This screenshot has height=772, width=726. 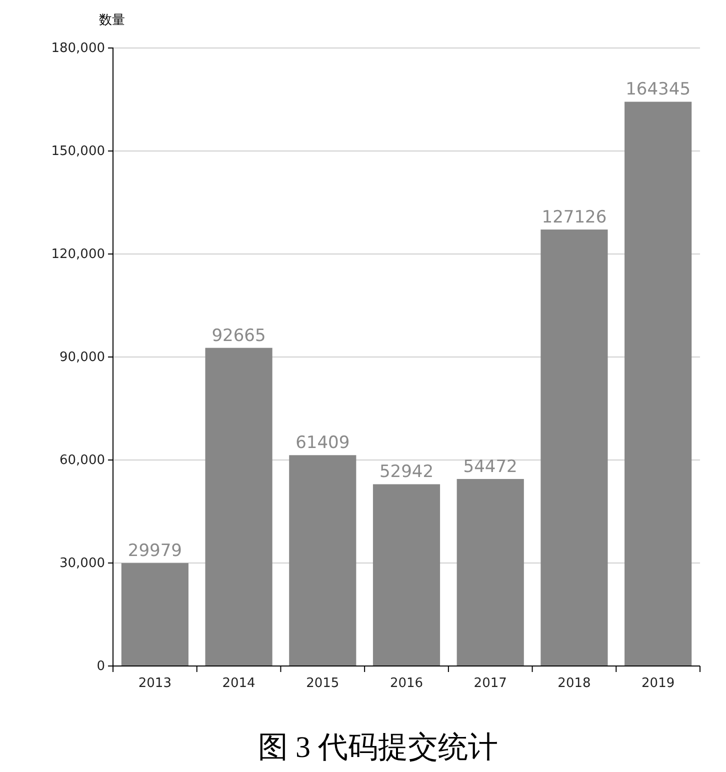 I want to click on y-tick-label: 90,000, so click(x=82, y=358).